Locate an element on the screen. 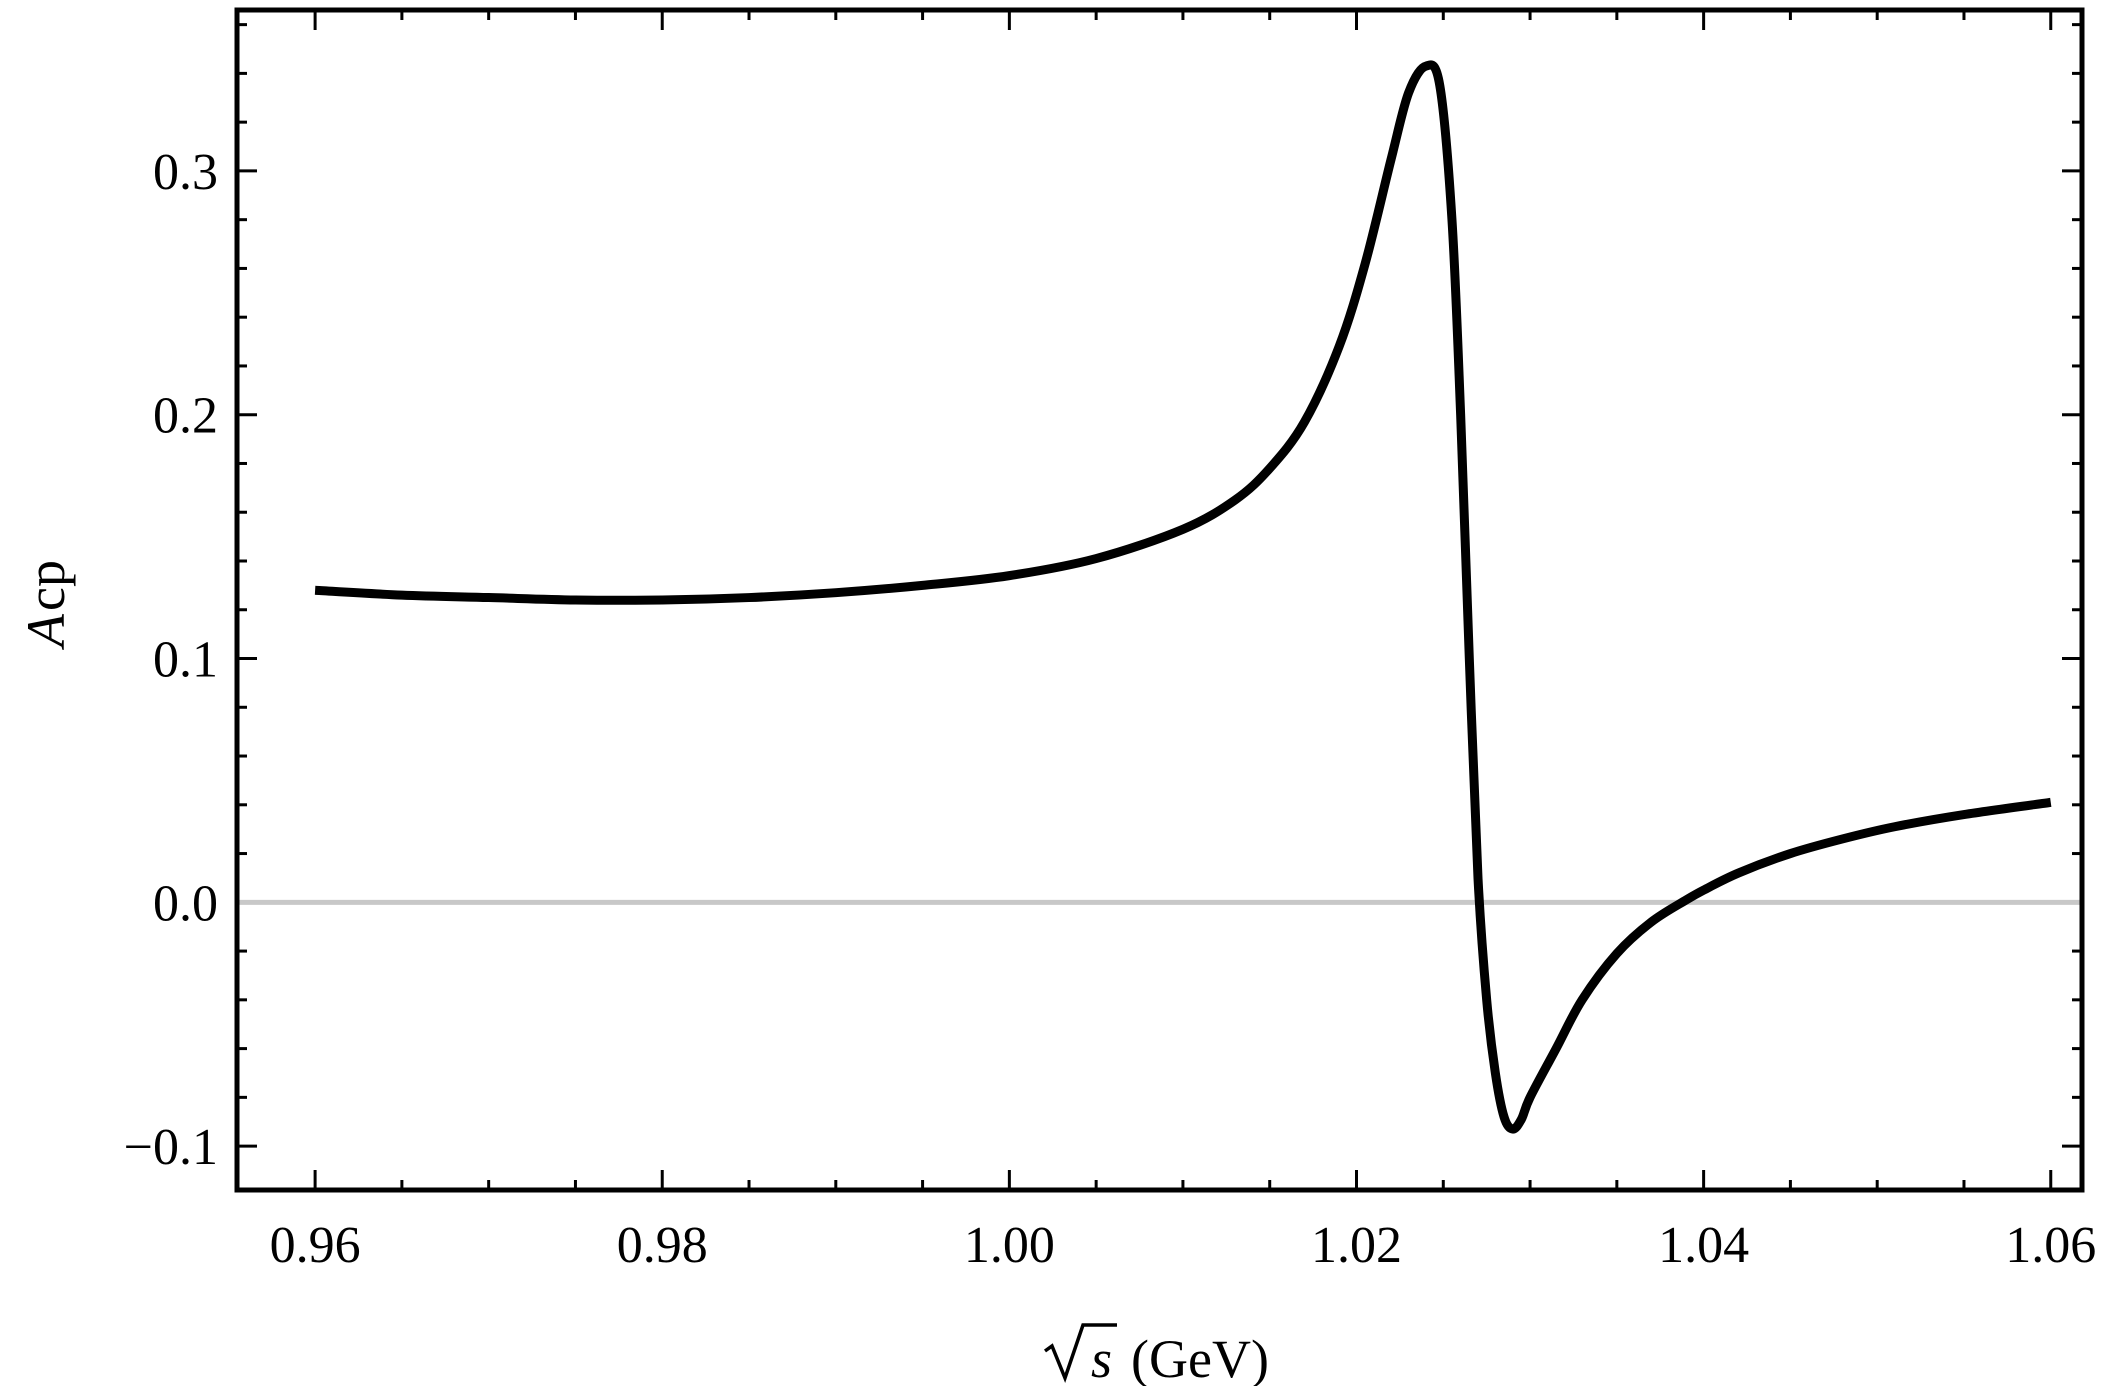 The image size is (2102, 1386). x-tick-labels: 0.96 0.98 1.00 1.02 1.04 1.06 is located at coordinates (1183, 1245).